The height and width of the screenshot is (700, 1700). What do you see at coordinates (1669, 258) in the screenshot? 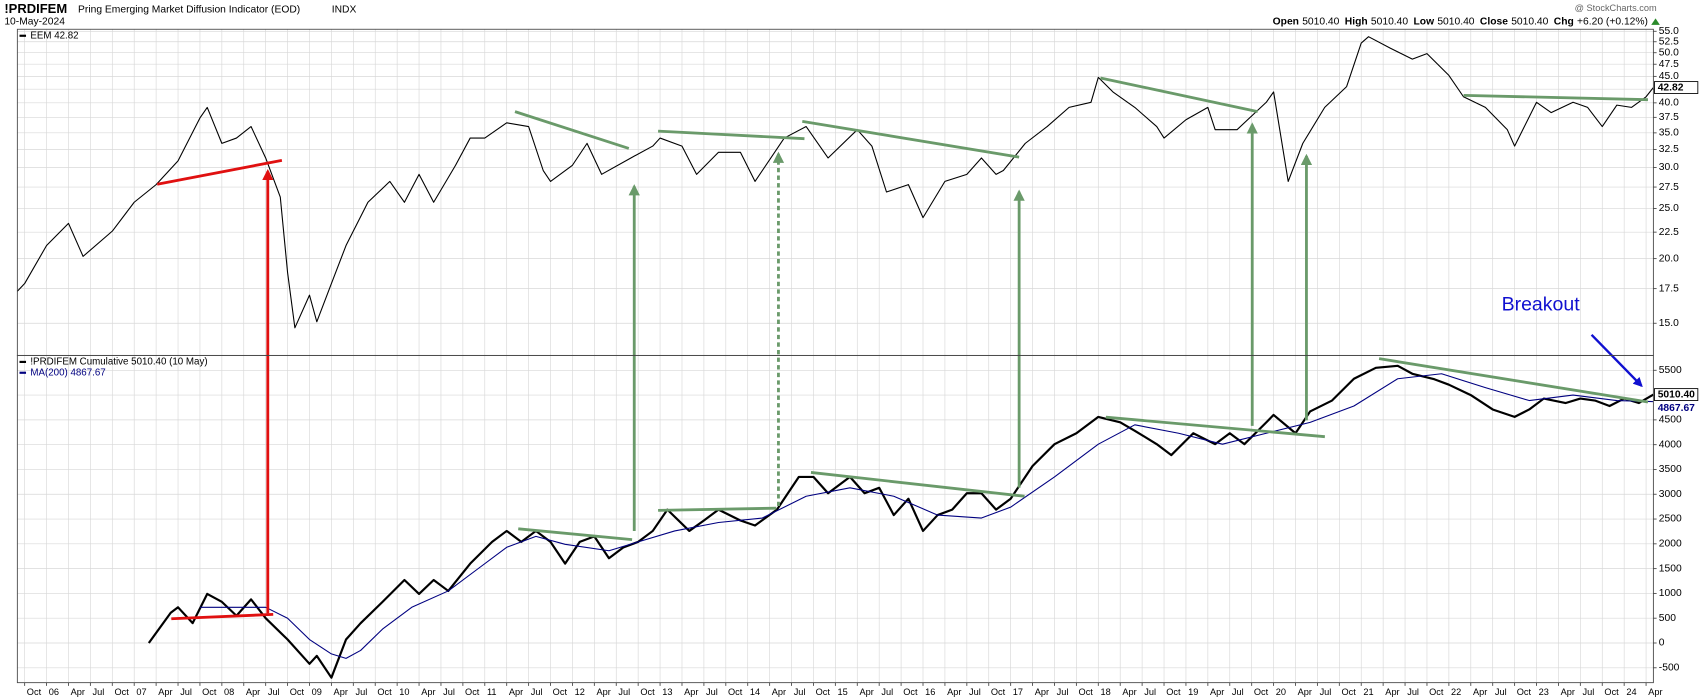
I see `y-tick-label: 20.0` at bounding box center [1669, 258].